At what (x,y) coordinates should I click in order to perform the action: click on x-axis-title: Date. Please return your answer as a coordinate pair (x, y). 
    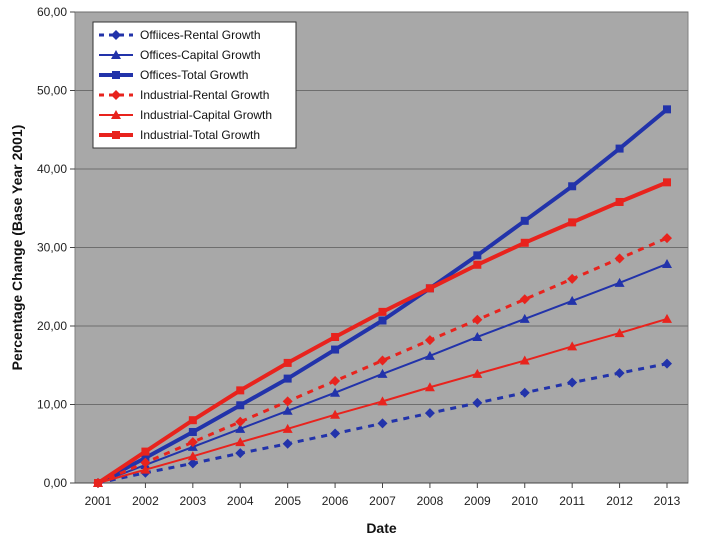
    Looking at the image, I should click on (381, 528).